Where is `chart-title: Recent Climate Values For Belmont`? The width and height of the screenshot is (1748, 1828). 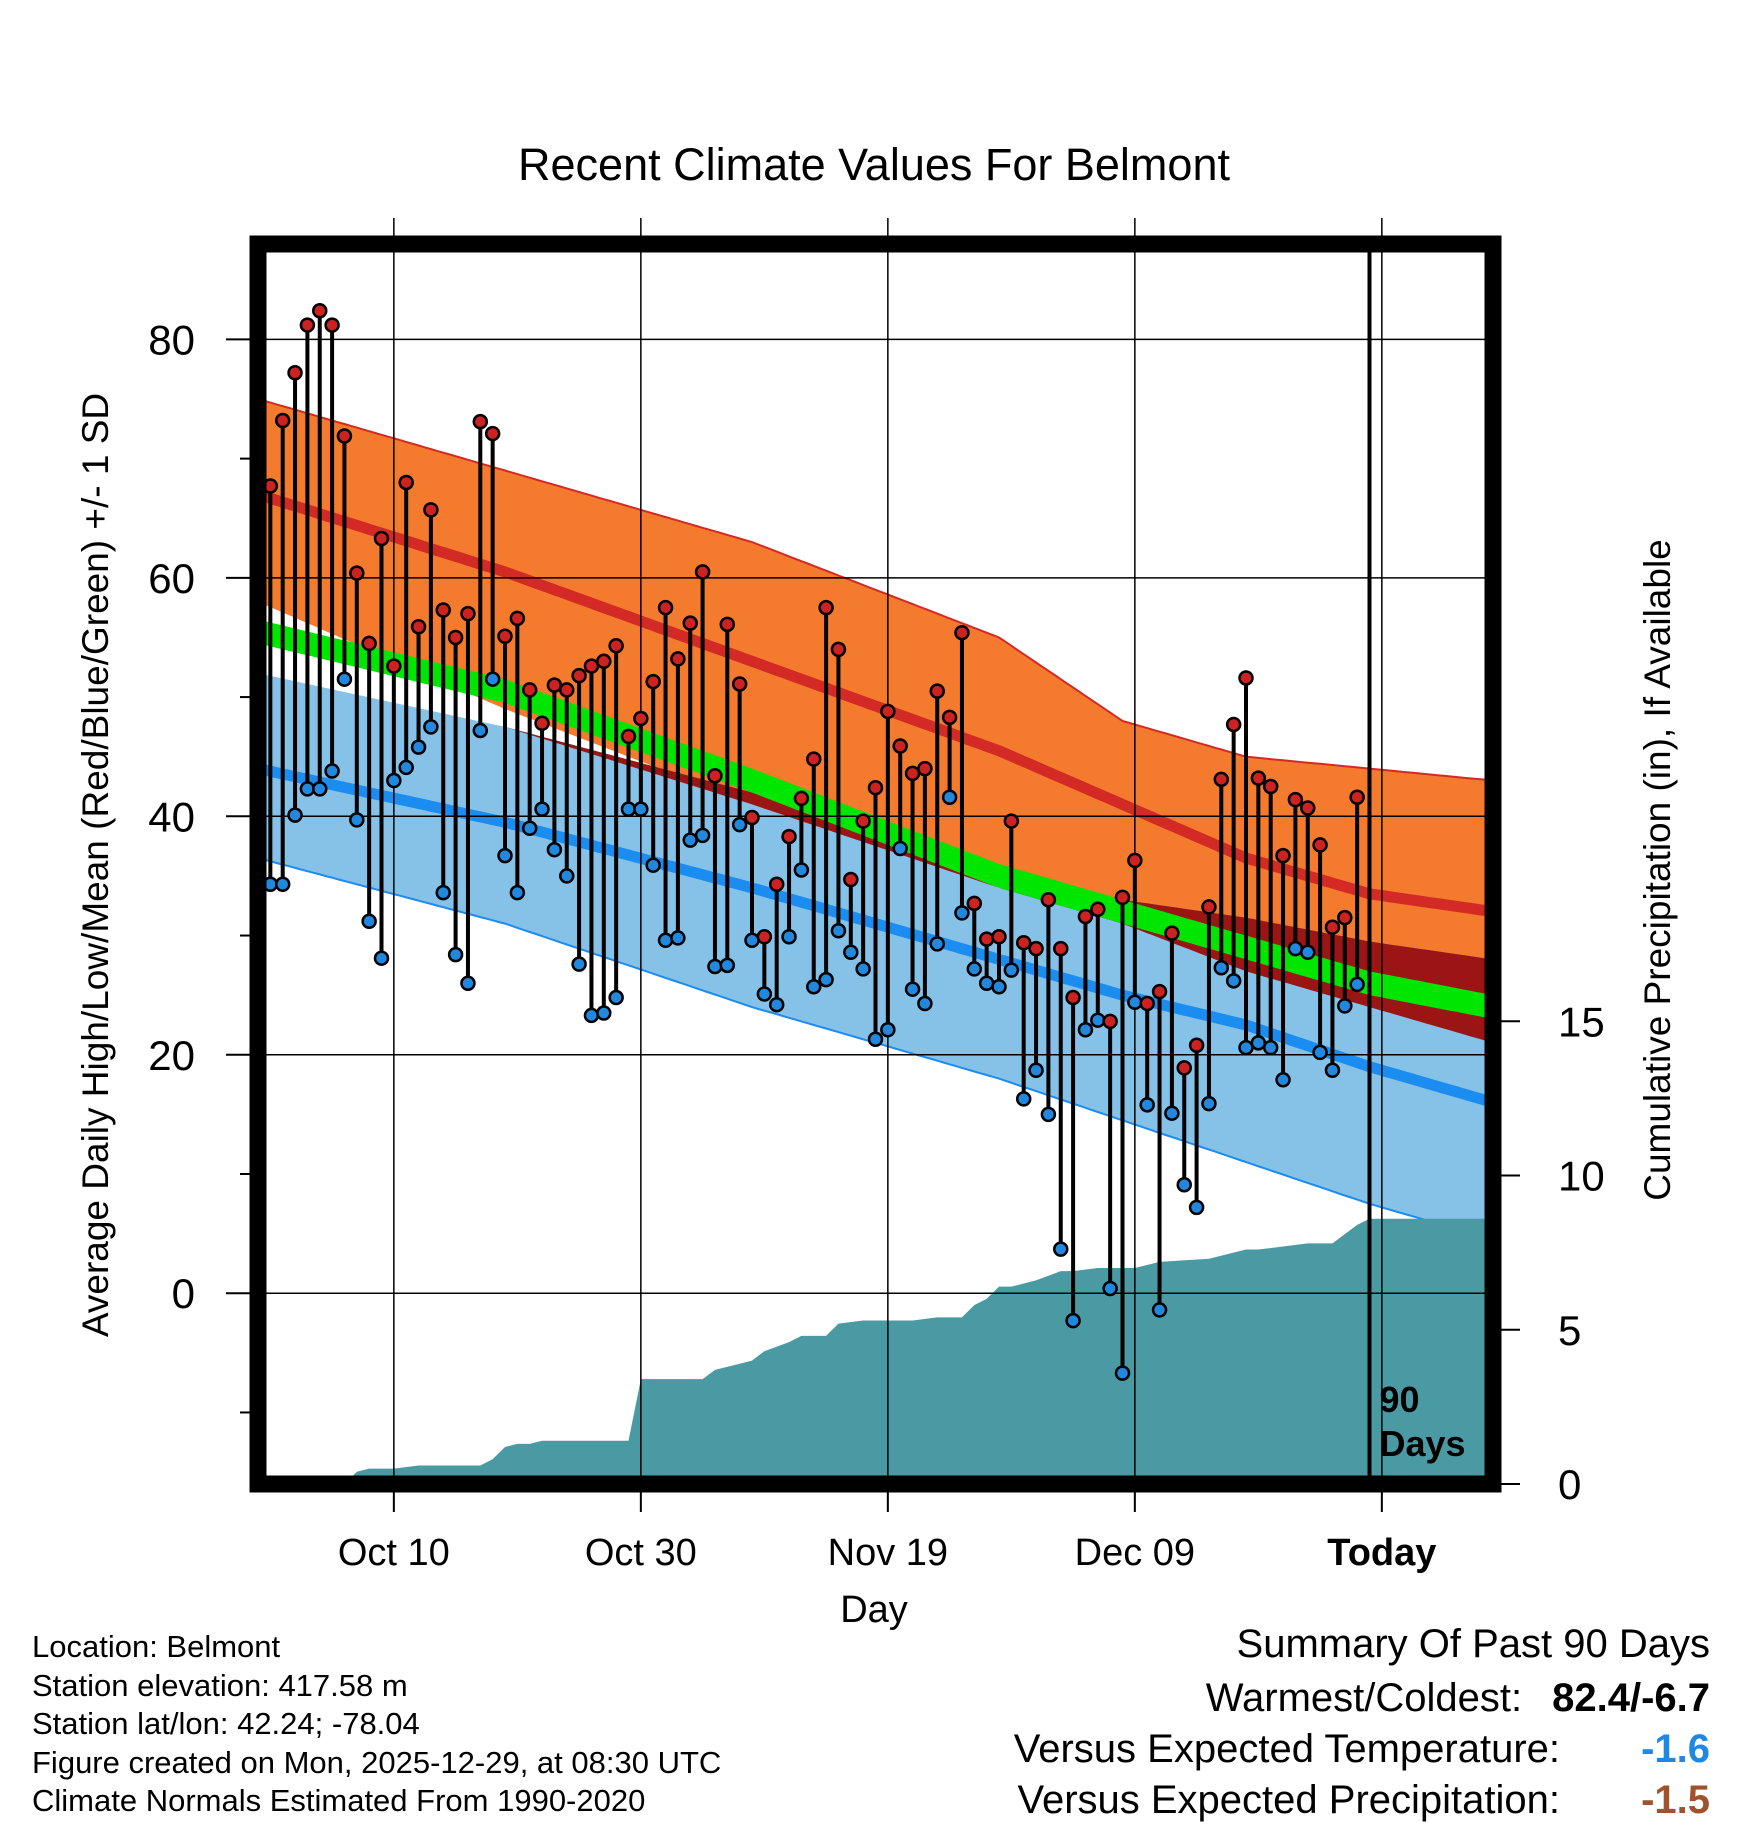 chart-title: Recent Climate Values For Belmont is located at coordinates (874, 164).